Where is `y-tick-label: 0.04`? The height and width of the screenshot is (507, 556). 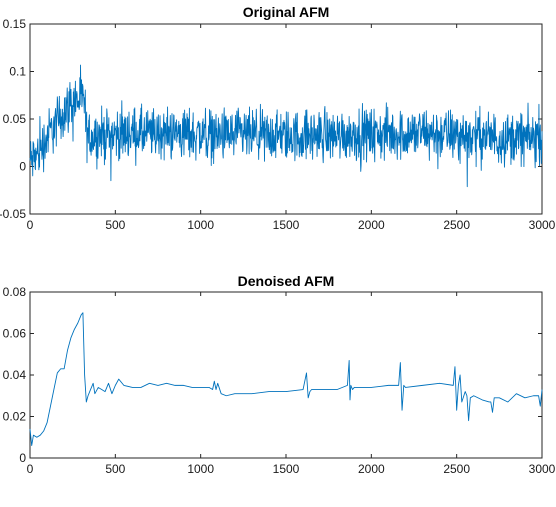 y-tick-label: 0.04 is located at coordinates (15, 375).